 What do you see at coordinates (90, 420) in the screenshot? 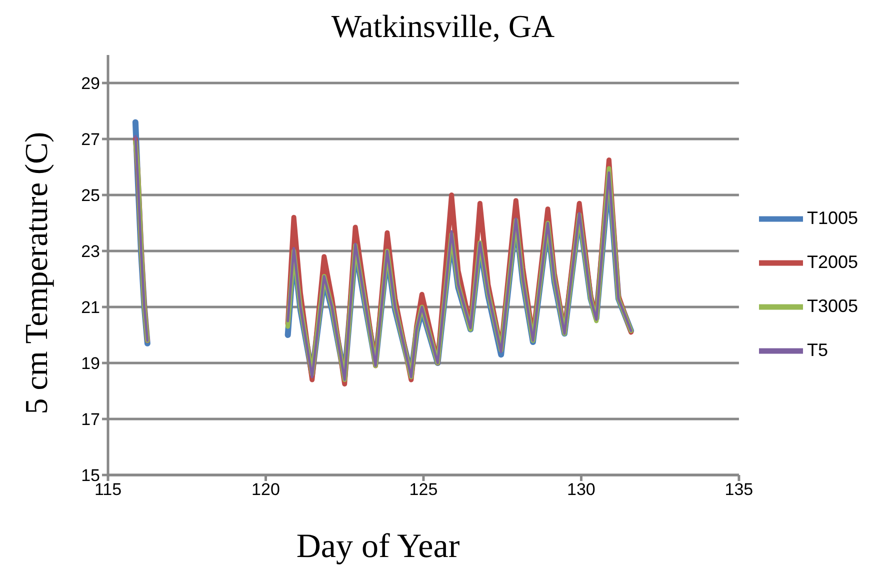
I see `y-tick-label: 17` at bounding box center [90, 420].